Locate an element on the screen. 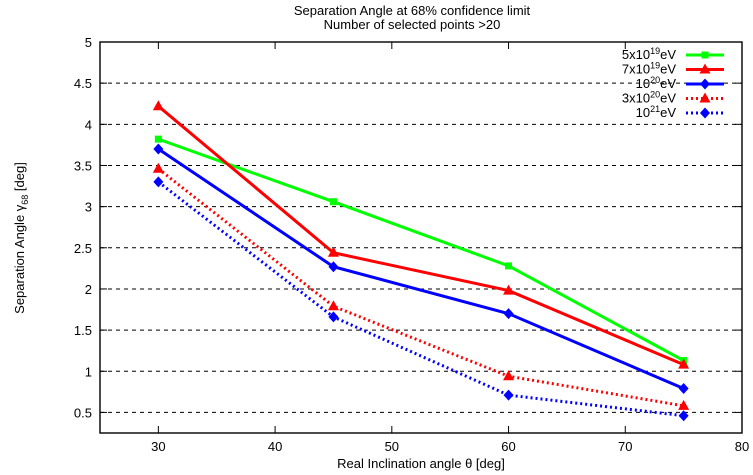  y-axis-label-sub: 68 is located at coordinates (25, 200).